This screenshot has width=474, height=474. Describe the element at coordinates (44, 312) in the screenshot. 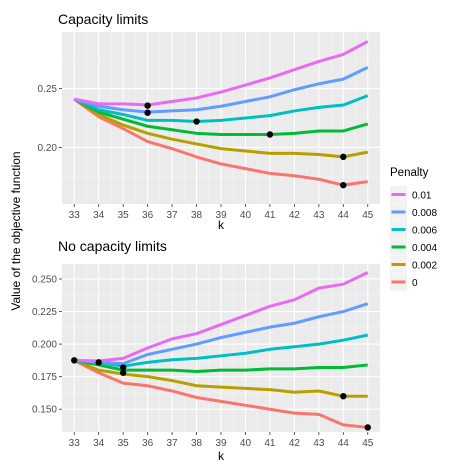

I see `y-tick-label: 0.225` at that location.